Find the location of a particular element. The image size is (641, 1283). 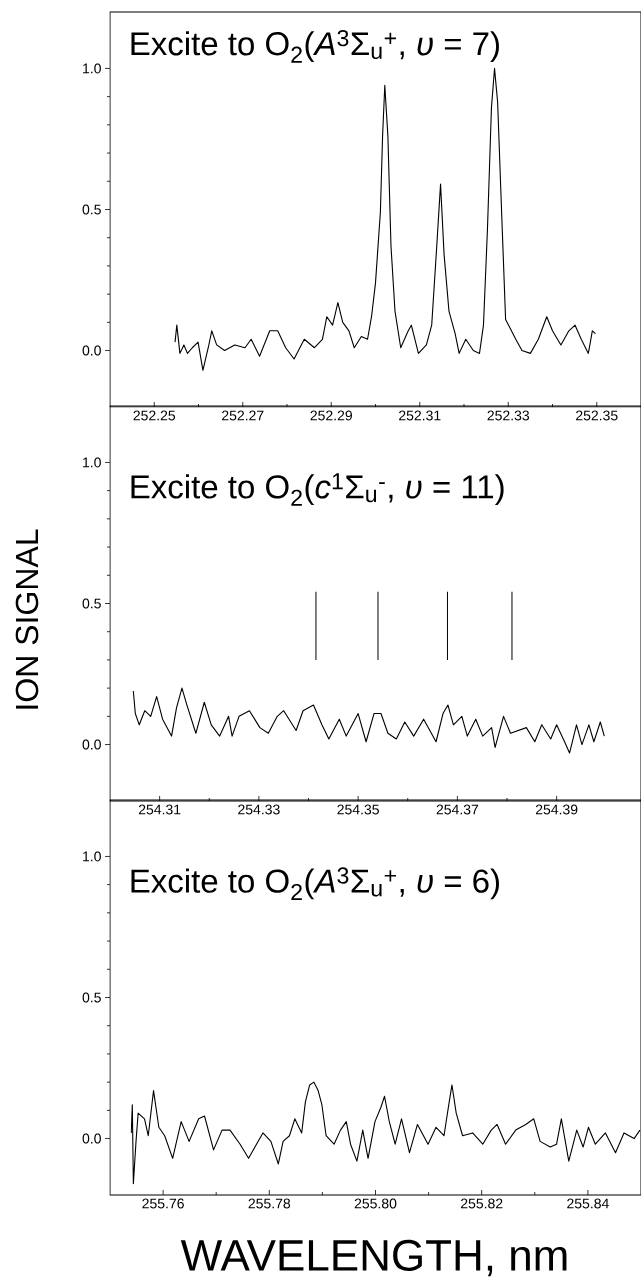

x-tick-label: 255.76 is located at coordinates (163, 1203).